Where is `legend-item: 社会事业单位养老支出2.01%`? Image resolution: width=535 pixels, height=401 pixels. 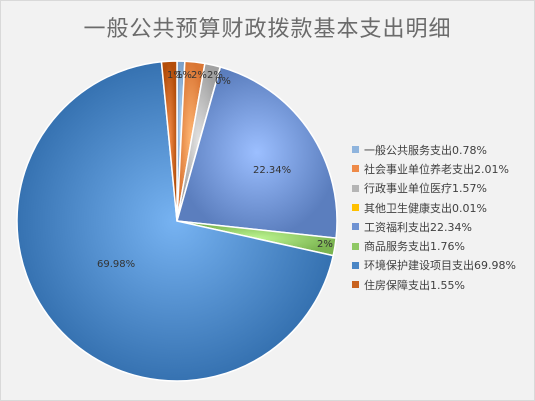
legend-item: 社会事业单位养老支出2.01% is located at coordinates (443, 168).